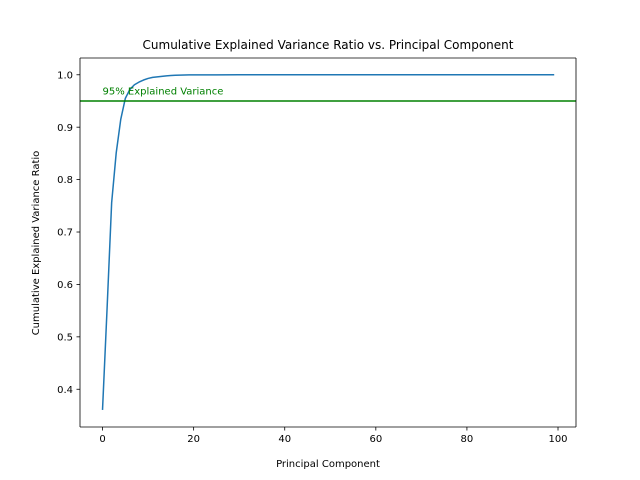 Image resolution: width=640 pixels, height=480 pixels. What do you see at coordinates (36, 243) in the screenshot?
I see `y-axis-label: Cumulative Explained Variance Ratio` at bounding box center [36, 243].